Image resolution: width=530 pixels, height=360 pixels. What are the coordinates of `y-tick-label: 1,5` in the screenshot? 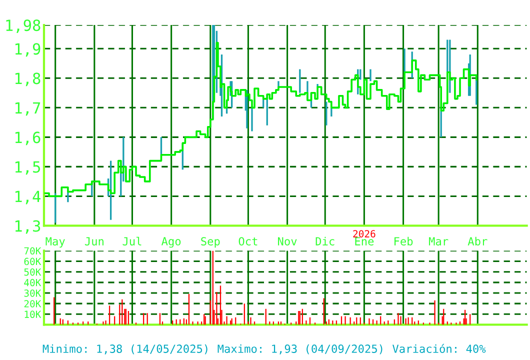 It's located at (27, 168).